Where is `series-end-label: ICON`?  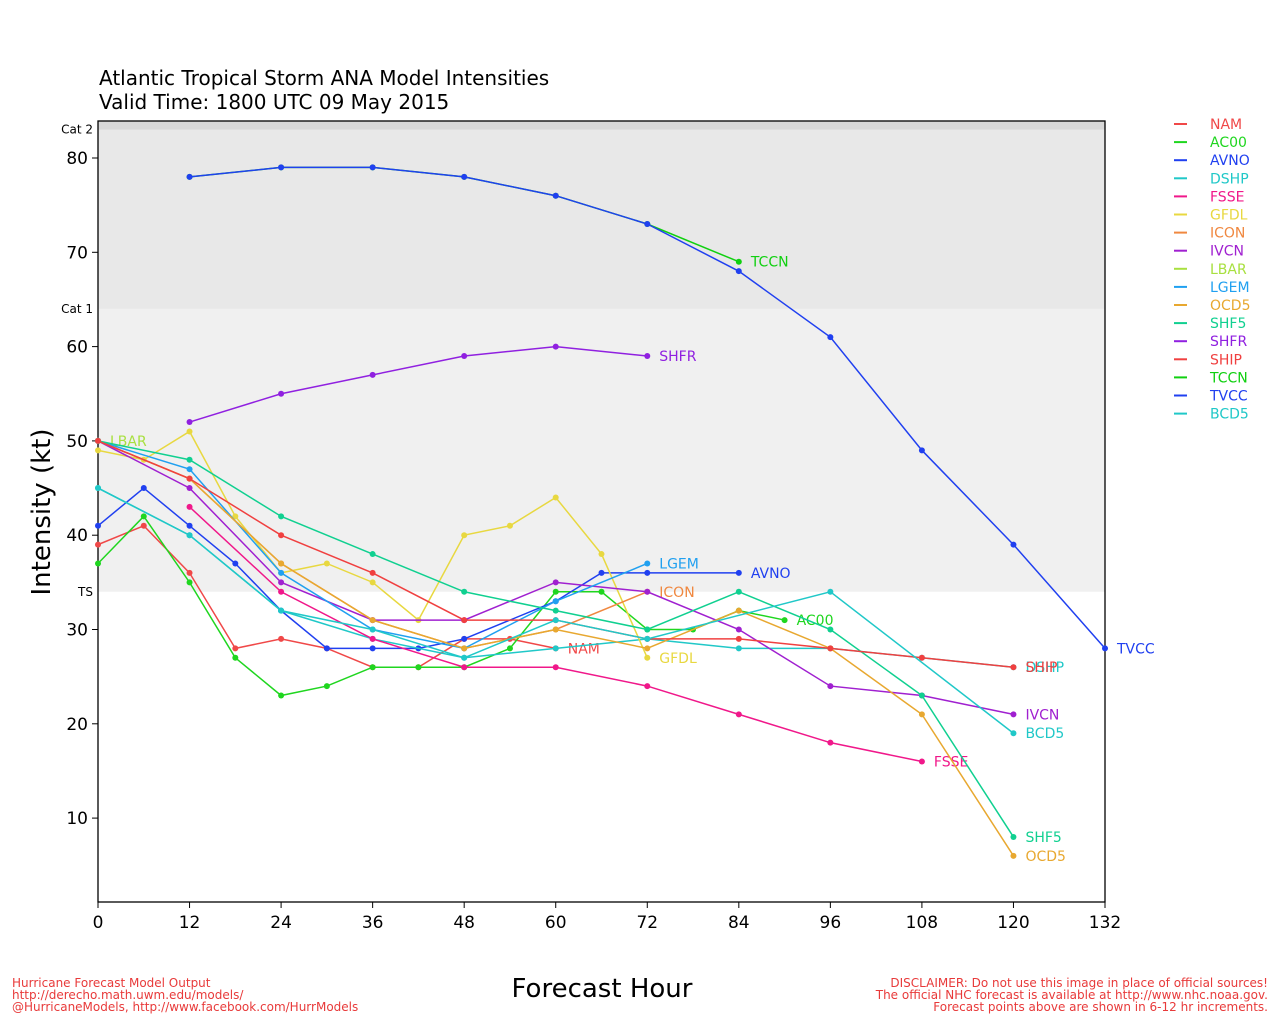 series-end-label: ICON is located at coordinates (676, 593).